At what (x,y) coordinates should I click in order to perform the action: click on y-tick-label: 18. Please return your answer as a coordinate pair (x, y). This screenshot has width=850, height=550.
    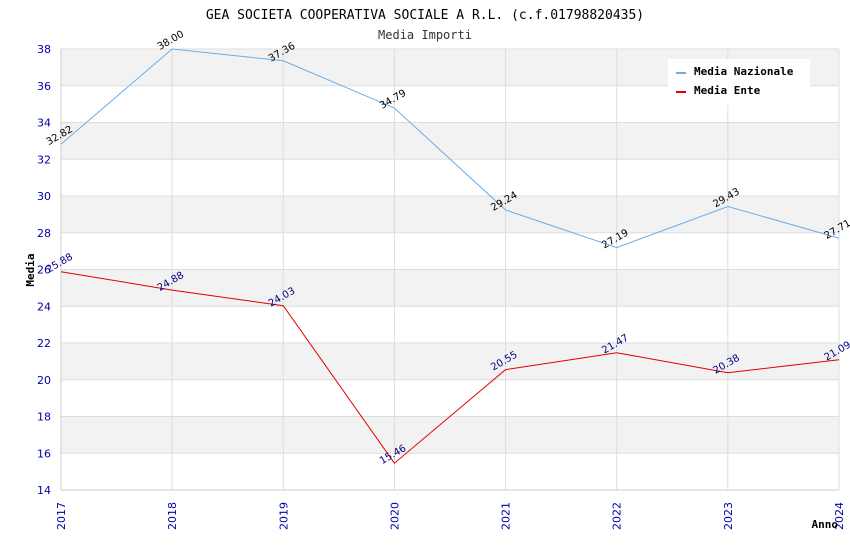
    Looking at the image, I should click on (44, 417).